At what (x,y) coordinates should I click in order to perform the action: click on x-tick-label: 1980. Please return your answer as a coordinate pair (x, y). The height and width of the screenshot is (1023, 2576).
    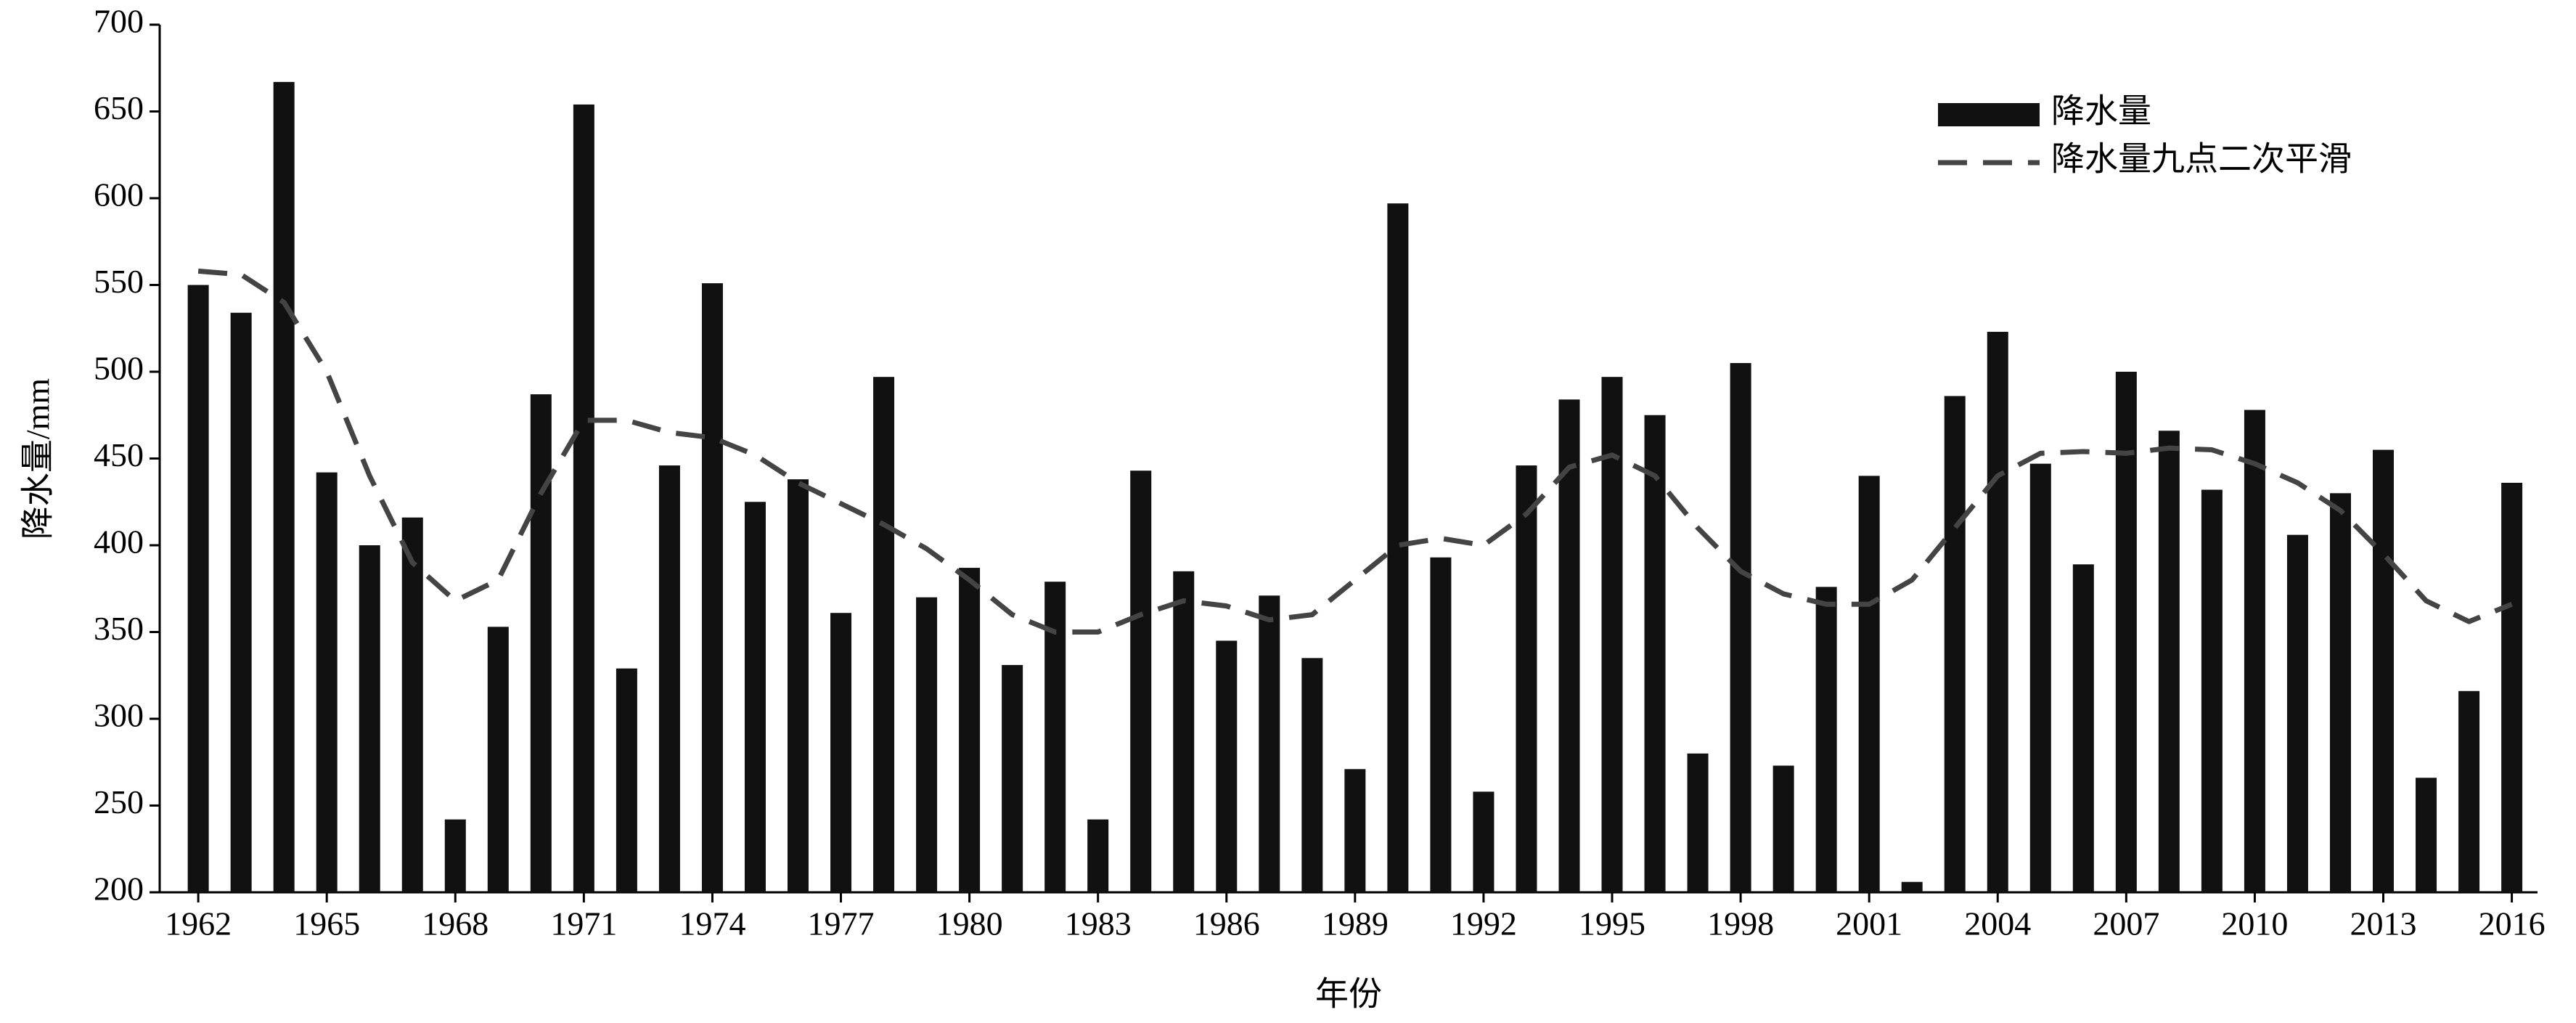
    Looking at the image, I should click on (970, 923).